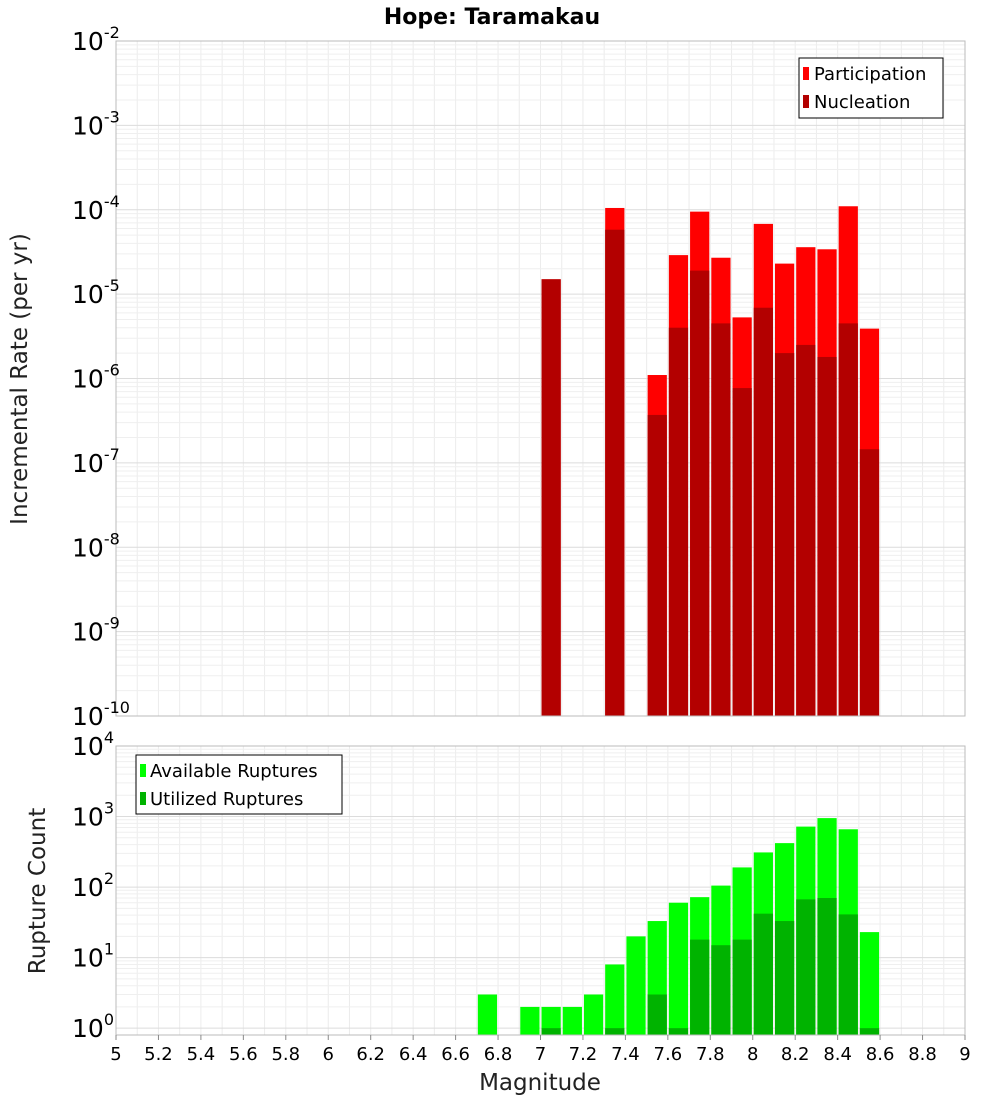  What do you see at coordinates (115, 1054) in the screenshot?
I see `x-tick-label-5: 5` at bounding box center [115, 1054].